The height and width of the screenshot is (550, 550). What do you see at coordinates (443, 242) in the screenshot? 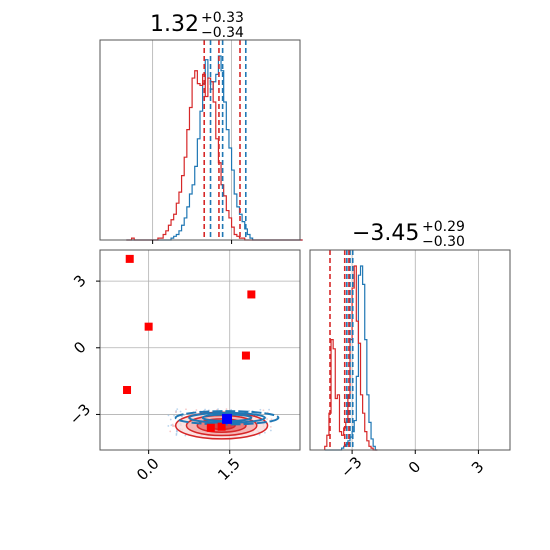
I see `title-minus: −0.30` at bounding box center [443, 242].